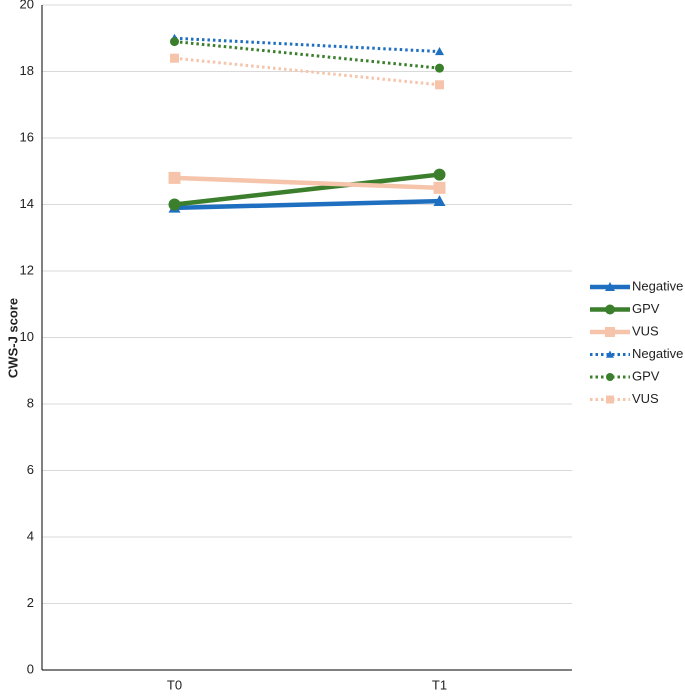  Describe the element at coordinates (27, 203) in the screenshot. I see `y-tick-label: 14` at that location.